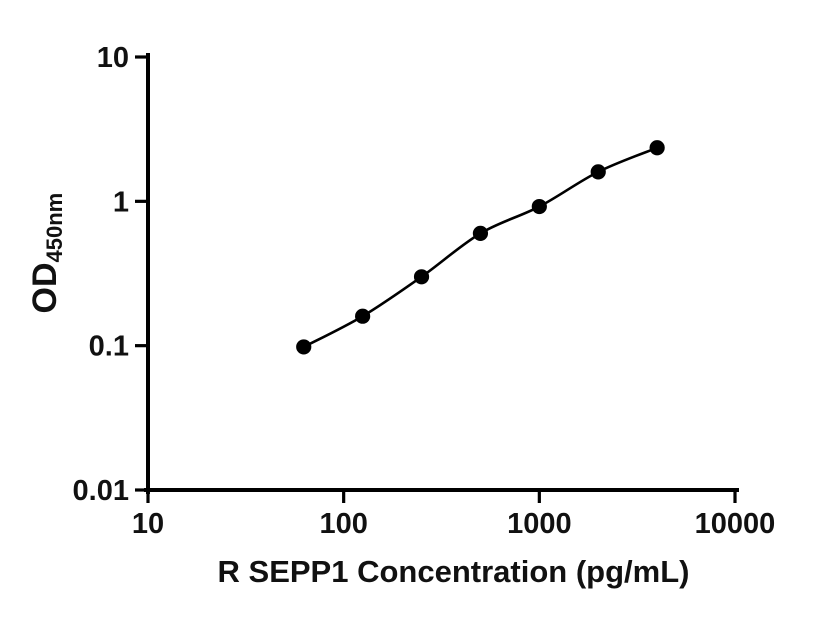 This screenshot has width=816, height=640. What do you see at coordinates (539, 524) in the screenshot?
I see `x-tick-label: 1000` at bounding box center [539, 524].